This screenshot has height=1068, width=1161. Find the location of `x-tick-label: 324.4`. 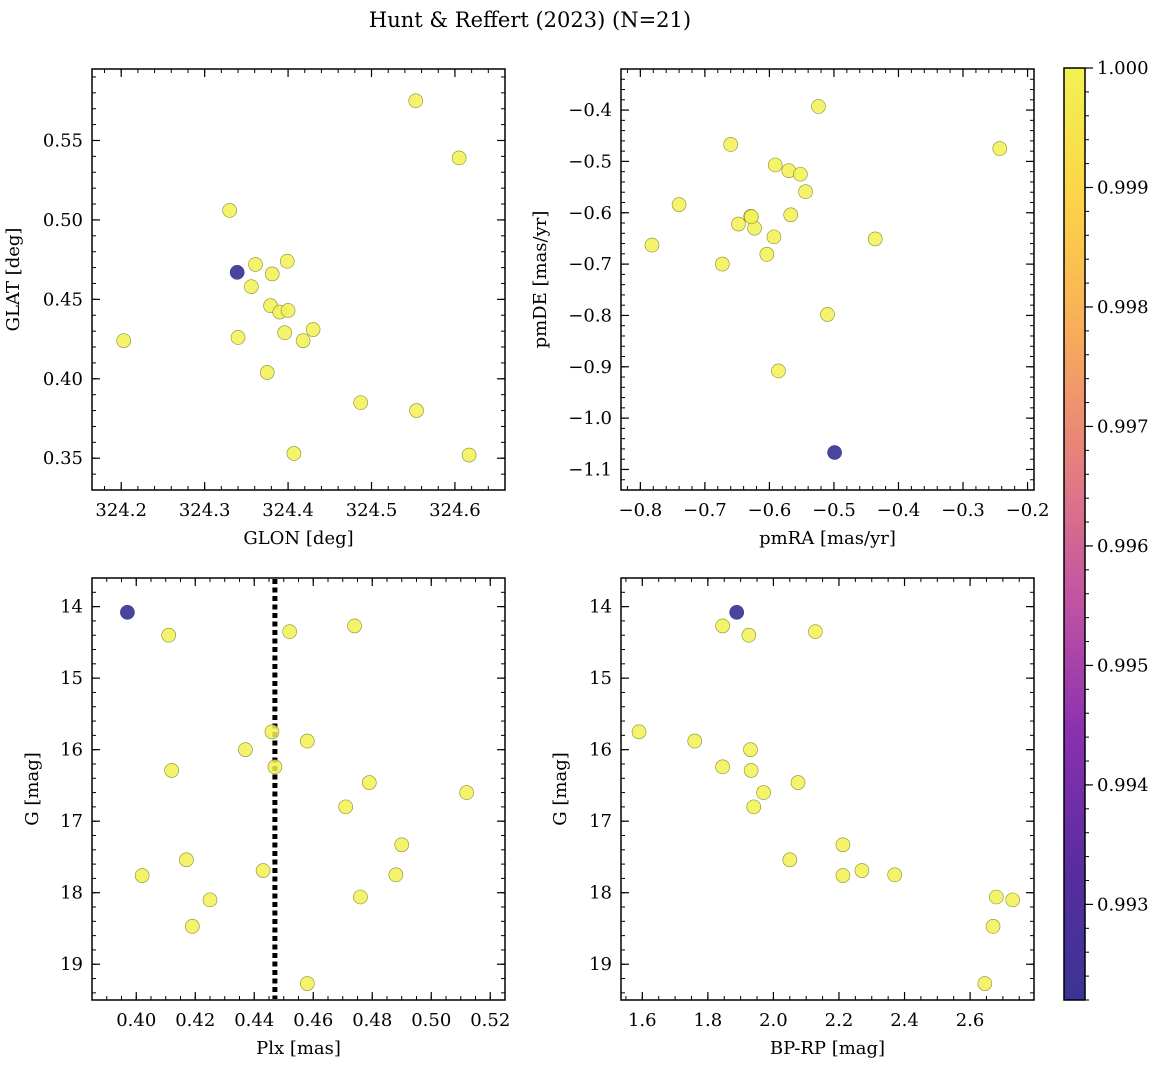

x-tick-label: 324.4 is located at coordinates (288, 510).